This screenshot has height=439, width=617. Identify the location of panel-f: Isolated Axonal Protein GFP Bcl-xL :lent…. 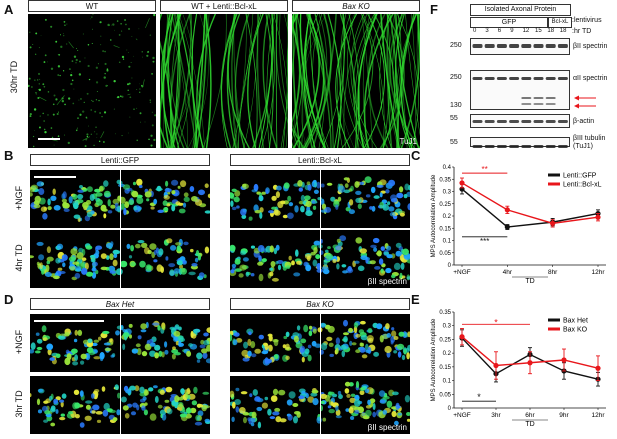
(528, 76).